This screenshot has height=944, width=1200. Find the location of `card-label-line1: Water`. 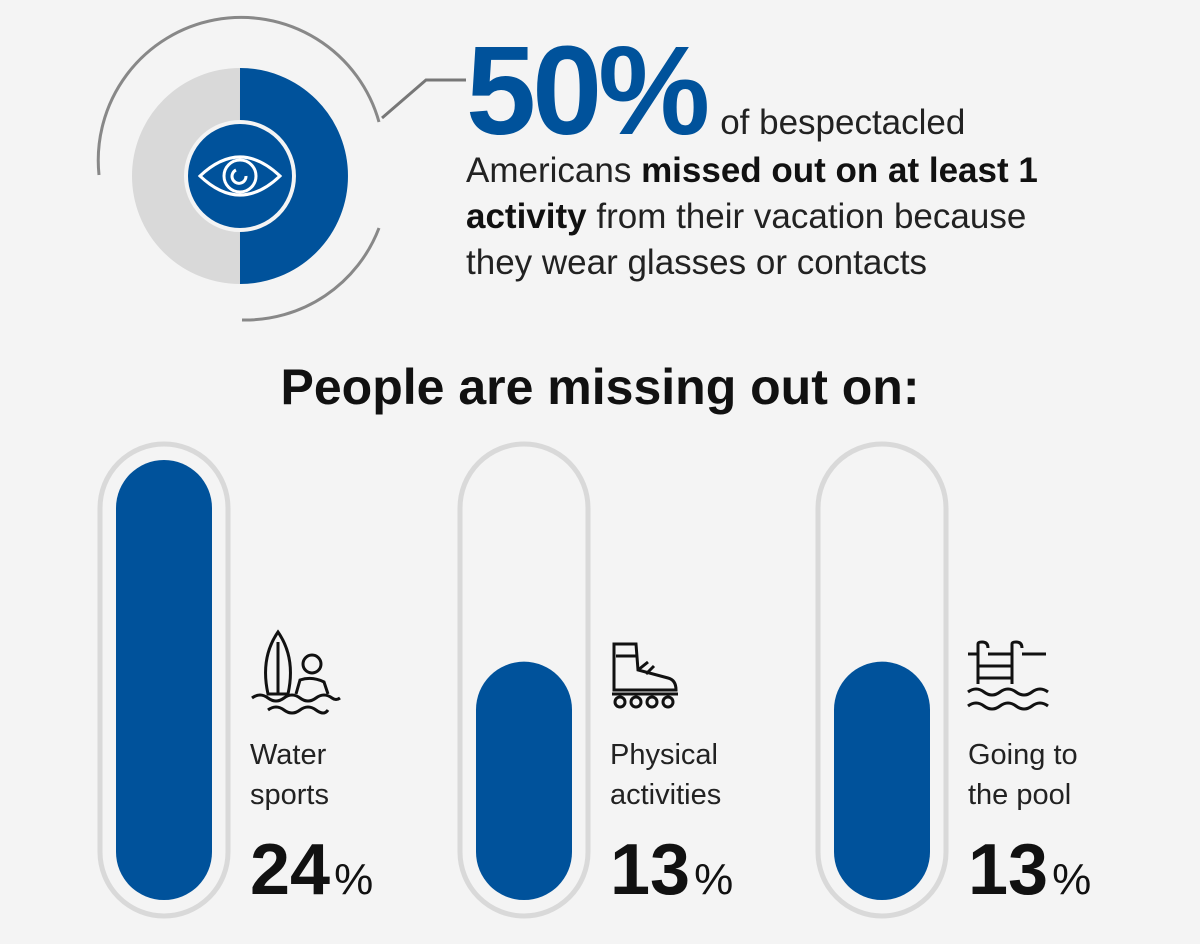

card-label-line1: Water is located at coordinates (288, 755).